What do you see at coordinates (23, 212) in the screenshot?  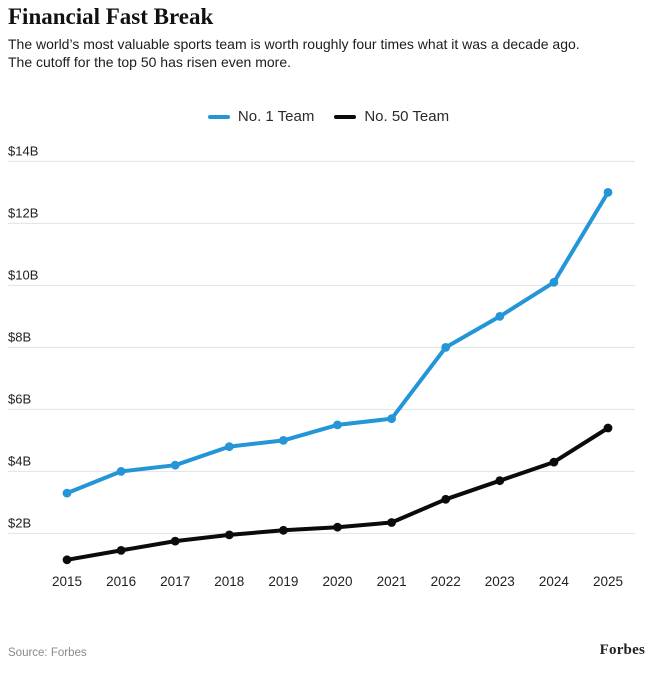 I see `y-tick-label: $12B` at bounding box center [23, 212].